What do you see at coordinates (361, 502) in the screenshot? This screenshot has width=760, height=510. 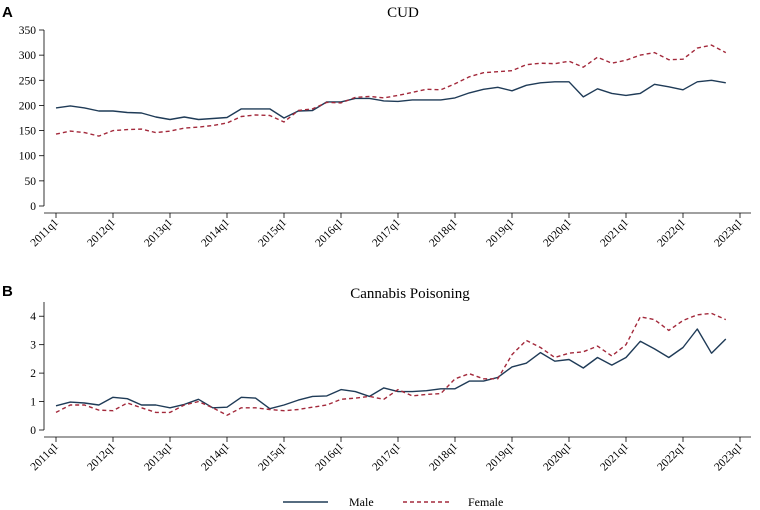 I see `legend-male-label: Male` at bounding box center [361, 502].